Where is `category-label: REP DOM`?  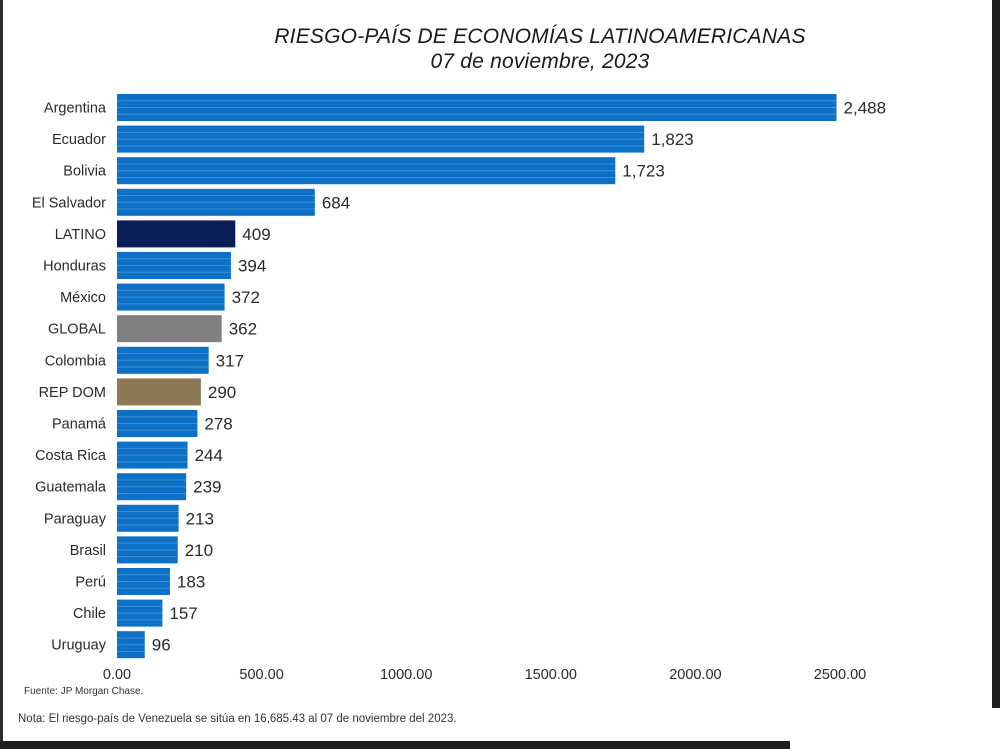
category-label: REP DOM is located at coordinates (72, 393).